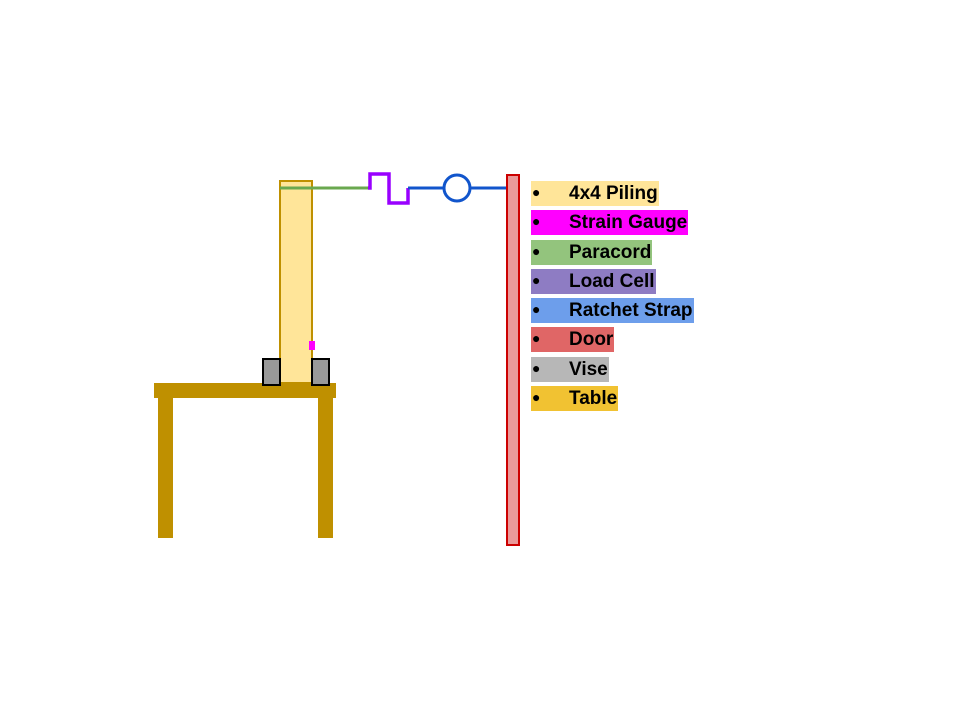 Image resolution: width=960 pixels, height=720 pixels. I want to click on door, so click(513, 360).